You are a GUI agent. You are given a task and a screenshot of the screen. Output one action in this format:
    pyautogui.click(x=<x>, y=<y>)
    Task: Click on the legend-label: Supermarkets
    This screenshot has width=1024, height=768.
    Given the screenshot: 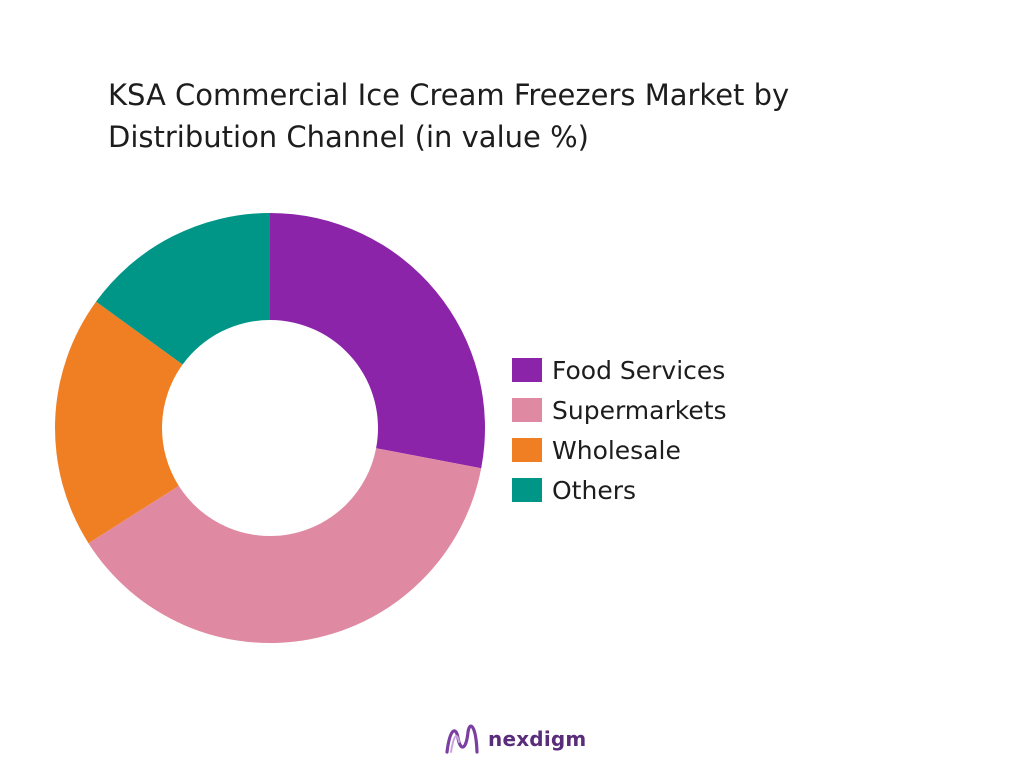 What is the action you would take?
    pyautogui.click(x=639, y=410)
    